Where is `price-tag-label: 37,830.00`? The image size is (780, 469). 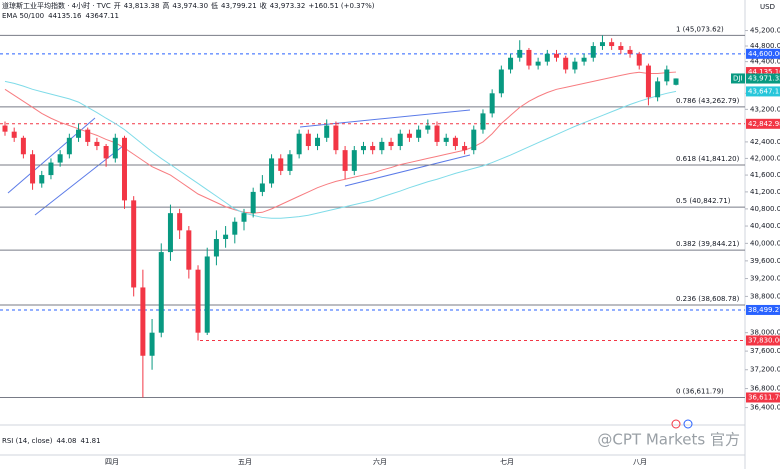
price-tag-label: 37,830.00 is located at coordinates (764, 340).